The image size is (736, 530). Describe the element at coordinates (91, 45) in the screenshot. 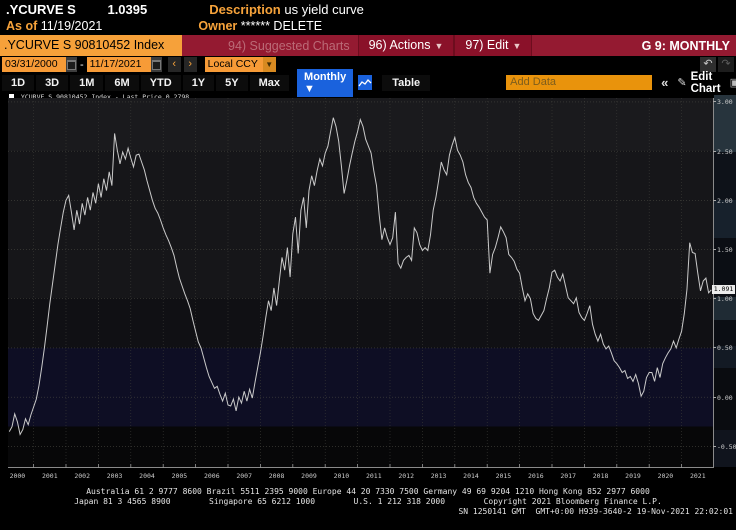

I see `security-input: .YCURVE S 90810452 Index` at that location.